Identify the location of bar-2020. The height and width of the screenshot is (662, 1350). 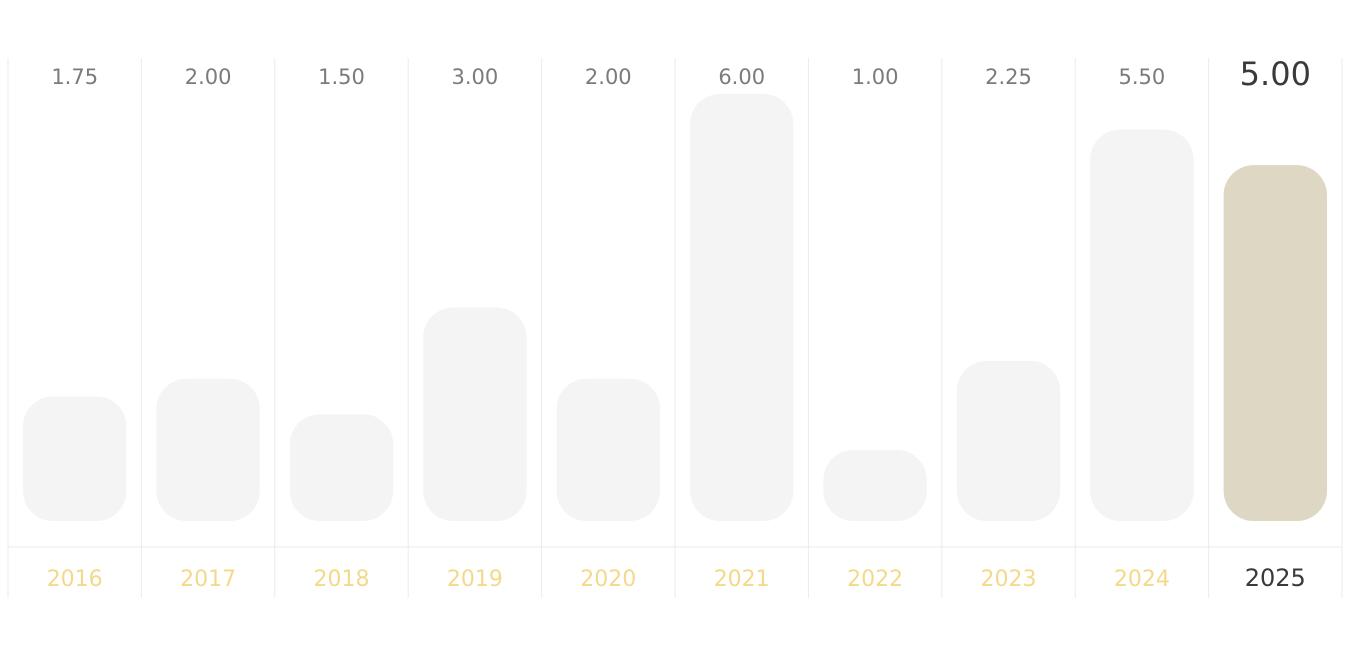
(608, 449).